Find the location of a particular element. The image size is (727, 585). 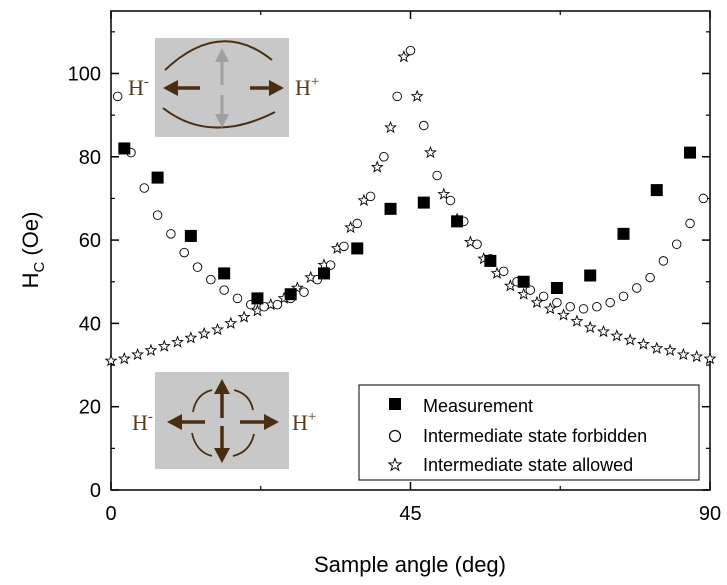

inset-top-arc-upper is located at coordinates (218, 55).